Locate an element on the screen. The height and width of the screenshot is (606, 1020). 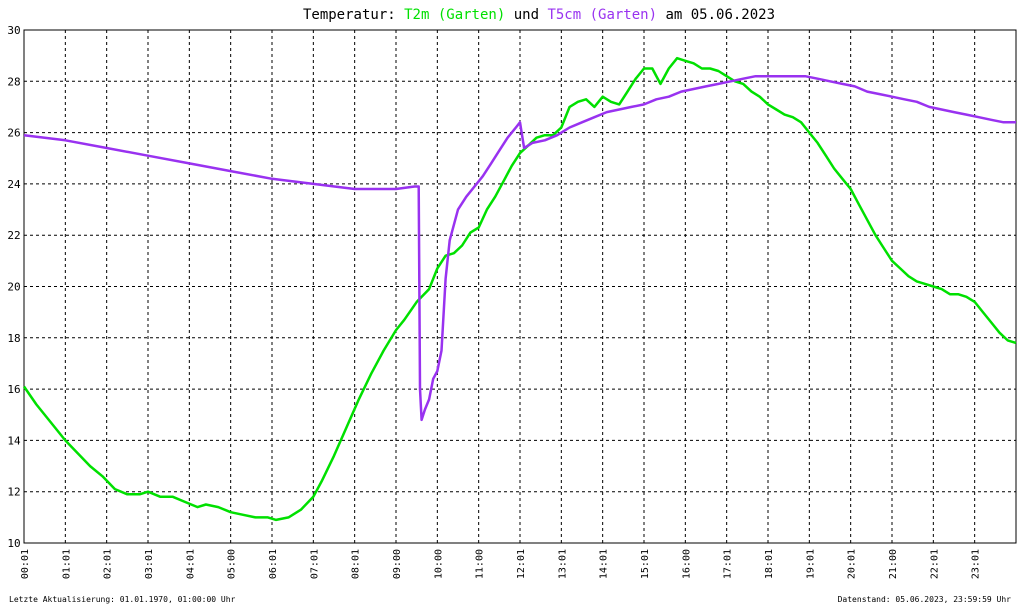
y-tick-label: 22 is located at coordinates (13, 235).